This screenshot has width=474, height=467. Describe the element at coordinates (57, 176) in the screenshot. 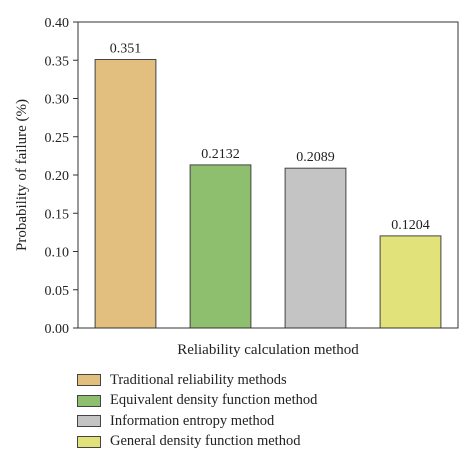

I see `y-tick-label: 0.20` at that location.